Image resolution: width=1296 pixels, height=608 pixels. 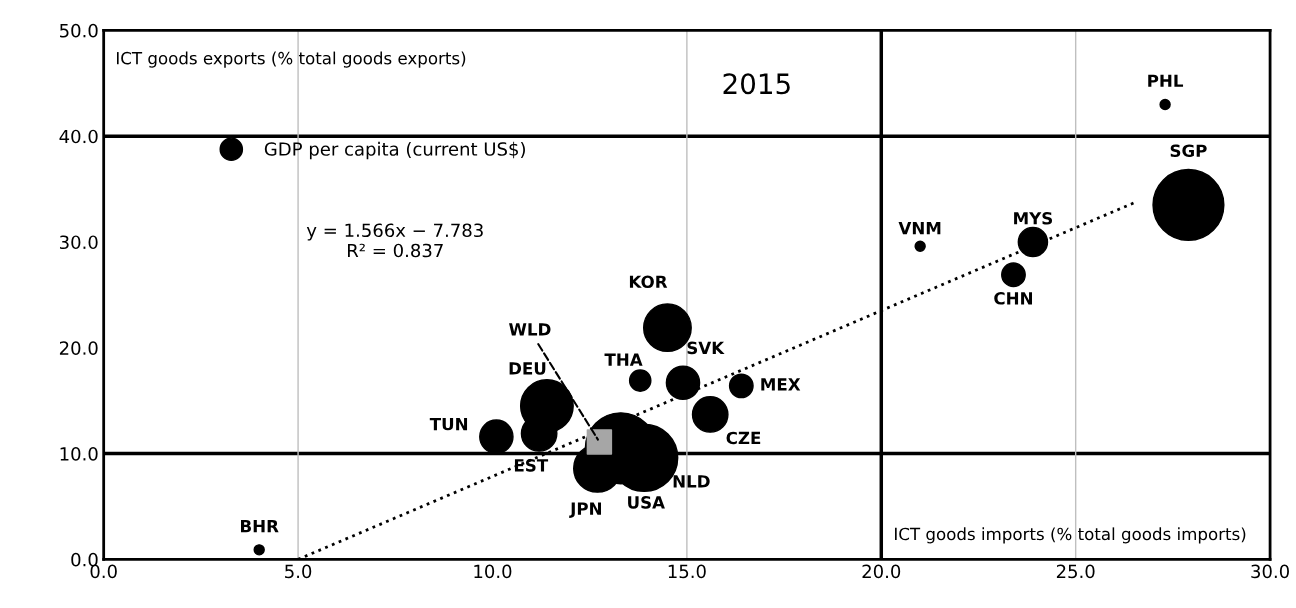 What do you see at coordinates (78, 136) in the screenshot?
I see `y-tick-label: 40.0` at bounding box center [78, 136].